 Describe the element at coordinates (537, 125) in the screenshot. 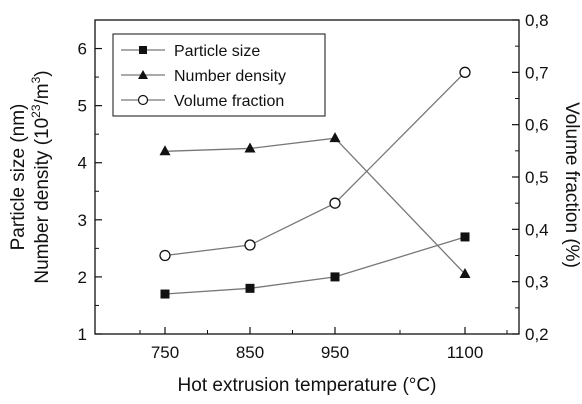

I see `y-right-tick-label: 0,6` at that location.